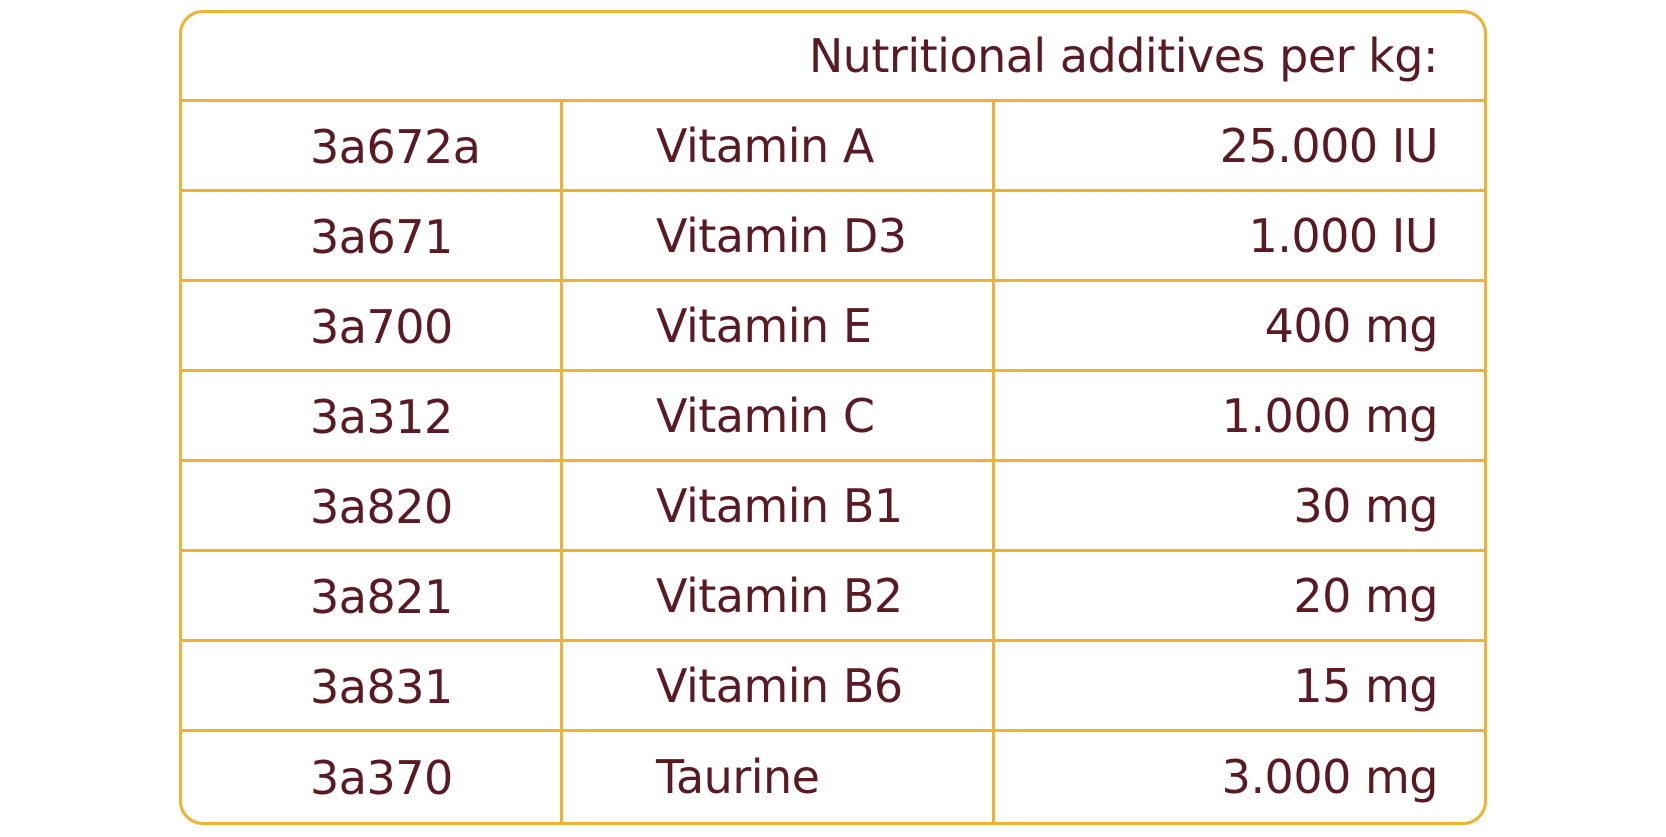  I want to click on additive-code: 3a672a, so click(372, 145).